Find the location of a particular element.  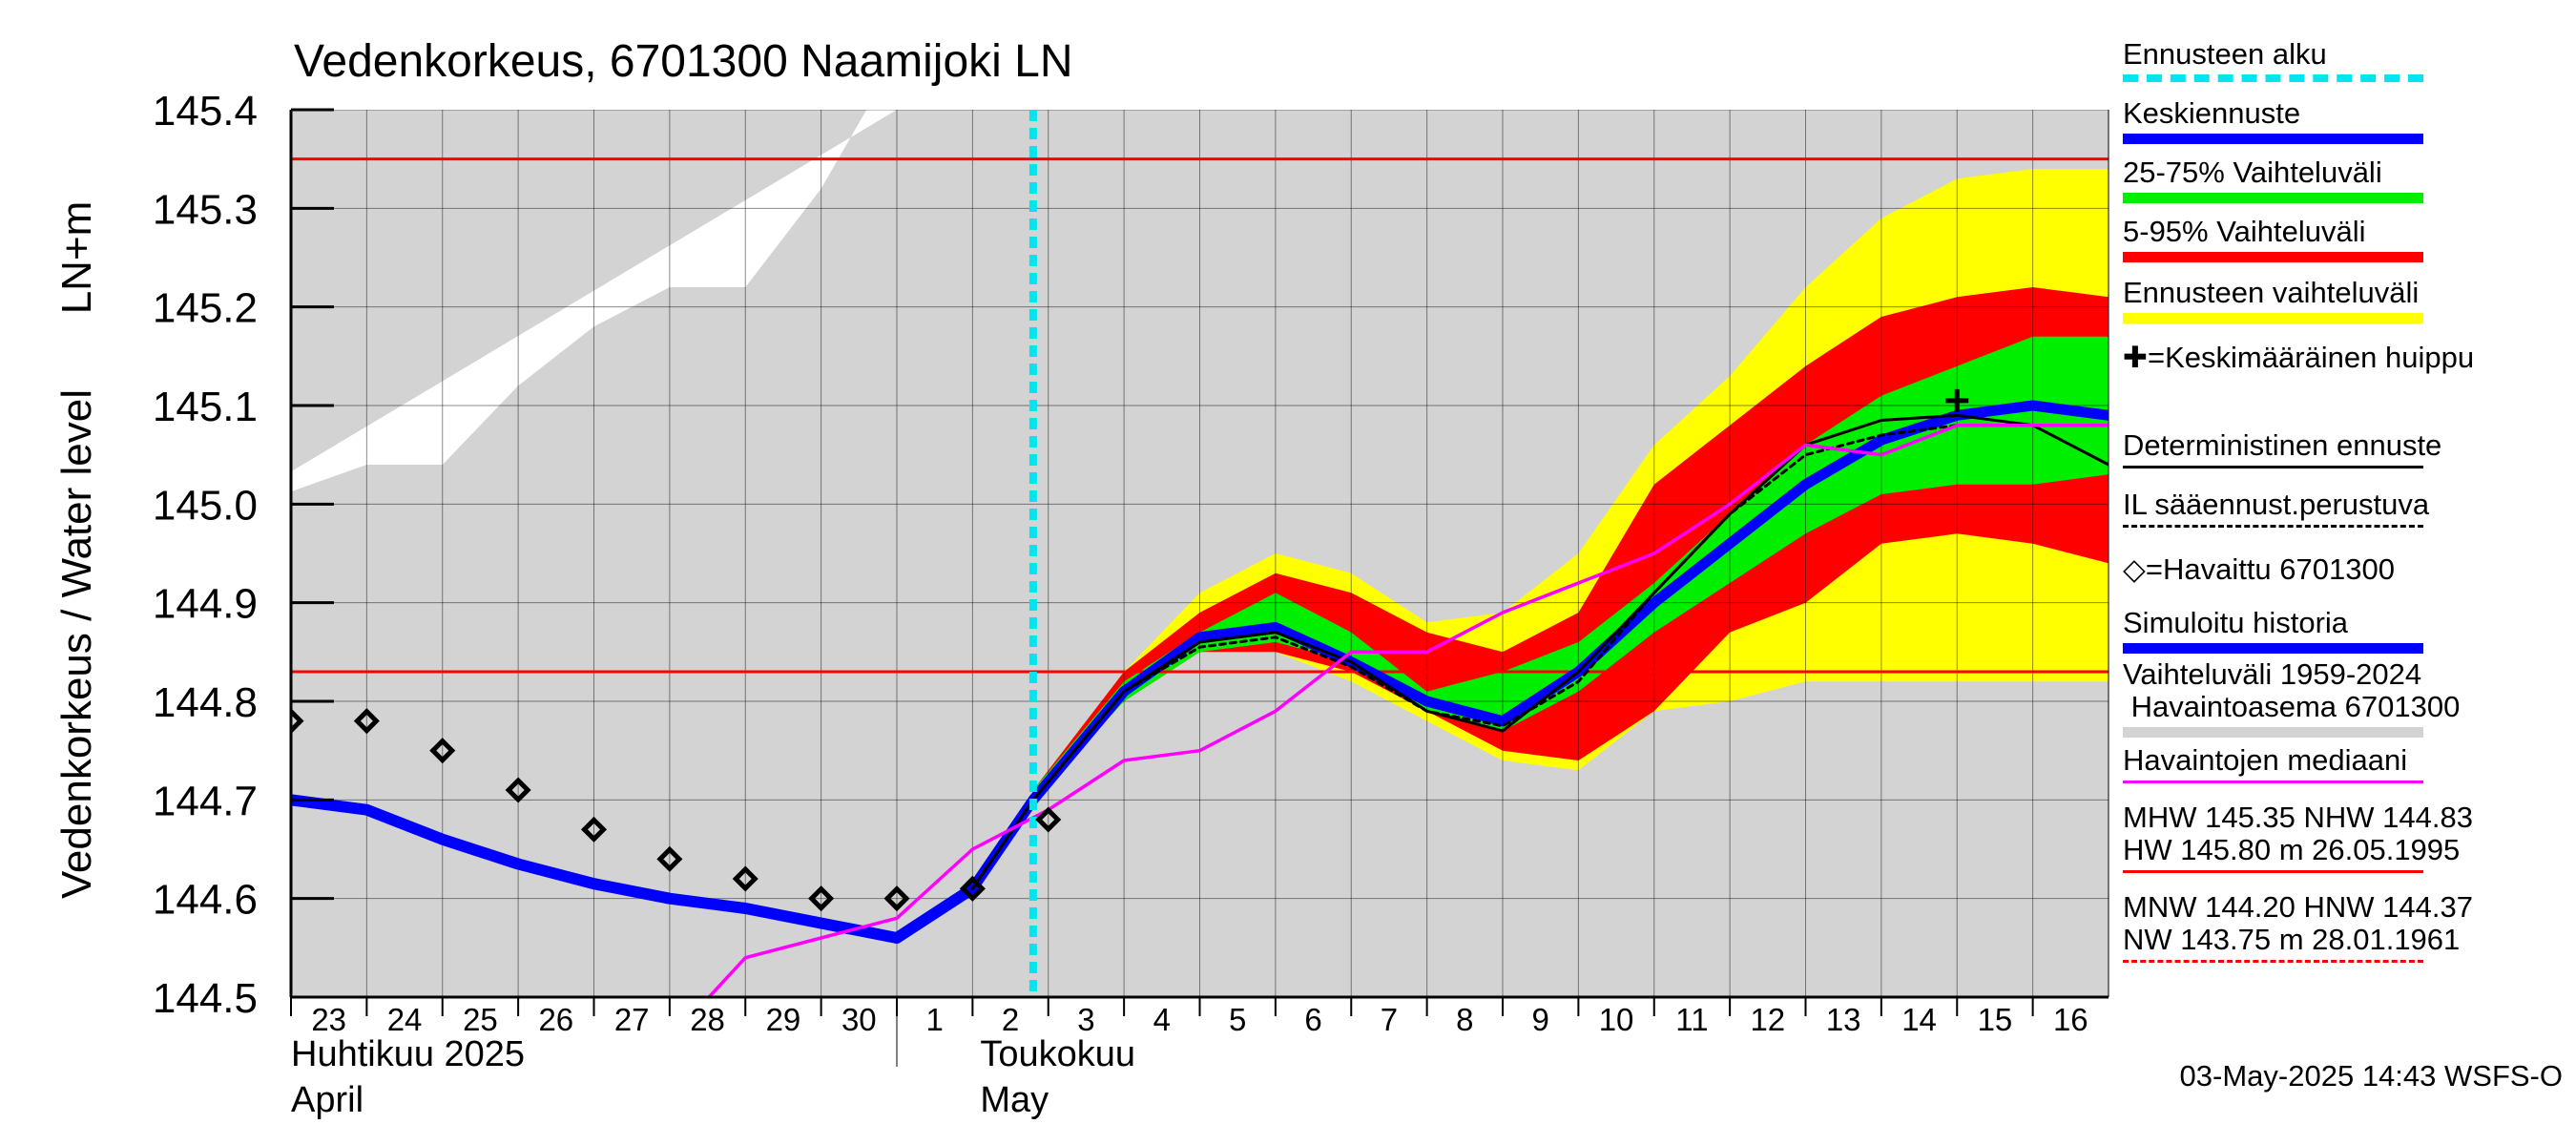

month-label-fi: Huhtikuu 2025 is located at coordinates (408, 1054).